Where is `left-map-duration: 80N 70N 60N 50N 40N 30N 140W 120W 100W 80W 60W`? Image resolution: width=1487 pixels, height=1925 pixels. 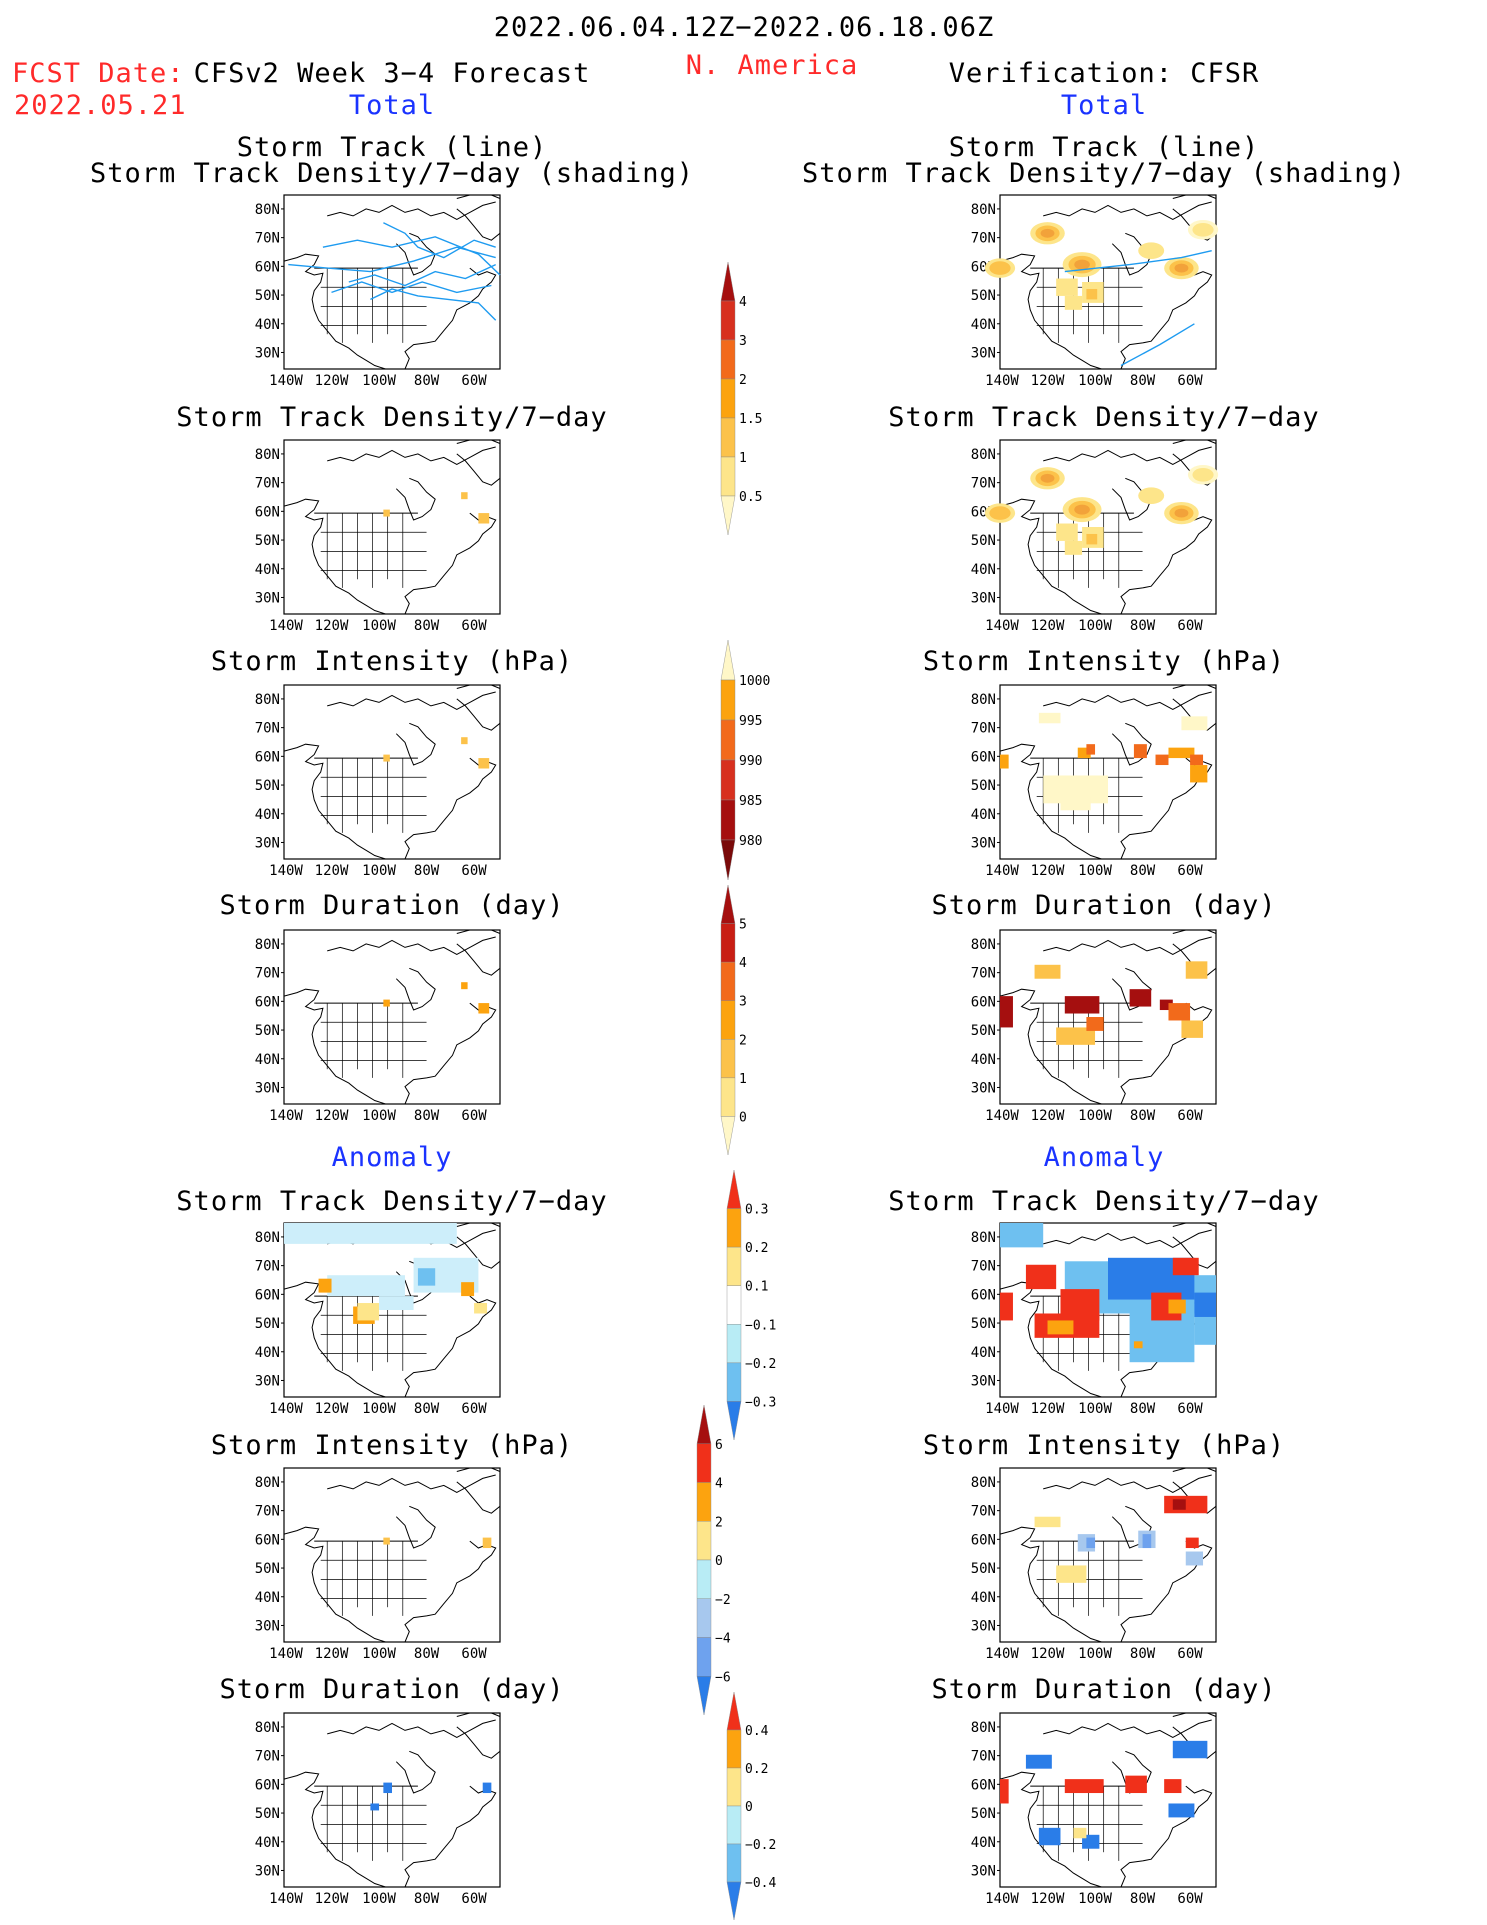
left-map-duration: 80N 70N 60N 50N 40N 30N 140W 120W 100W 80W 60W is located at coordinates (378, 1026).